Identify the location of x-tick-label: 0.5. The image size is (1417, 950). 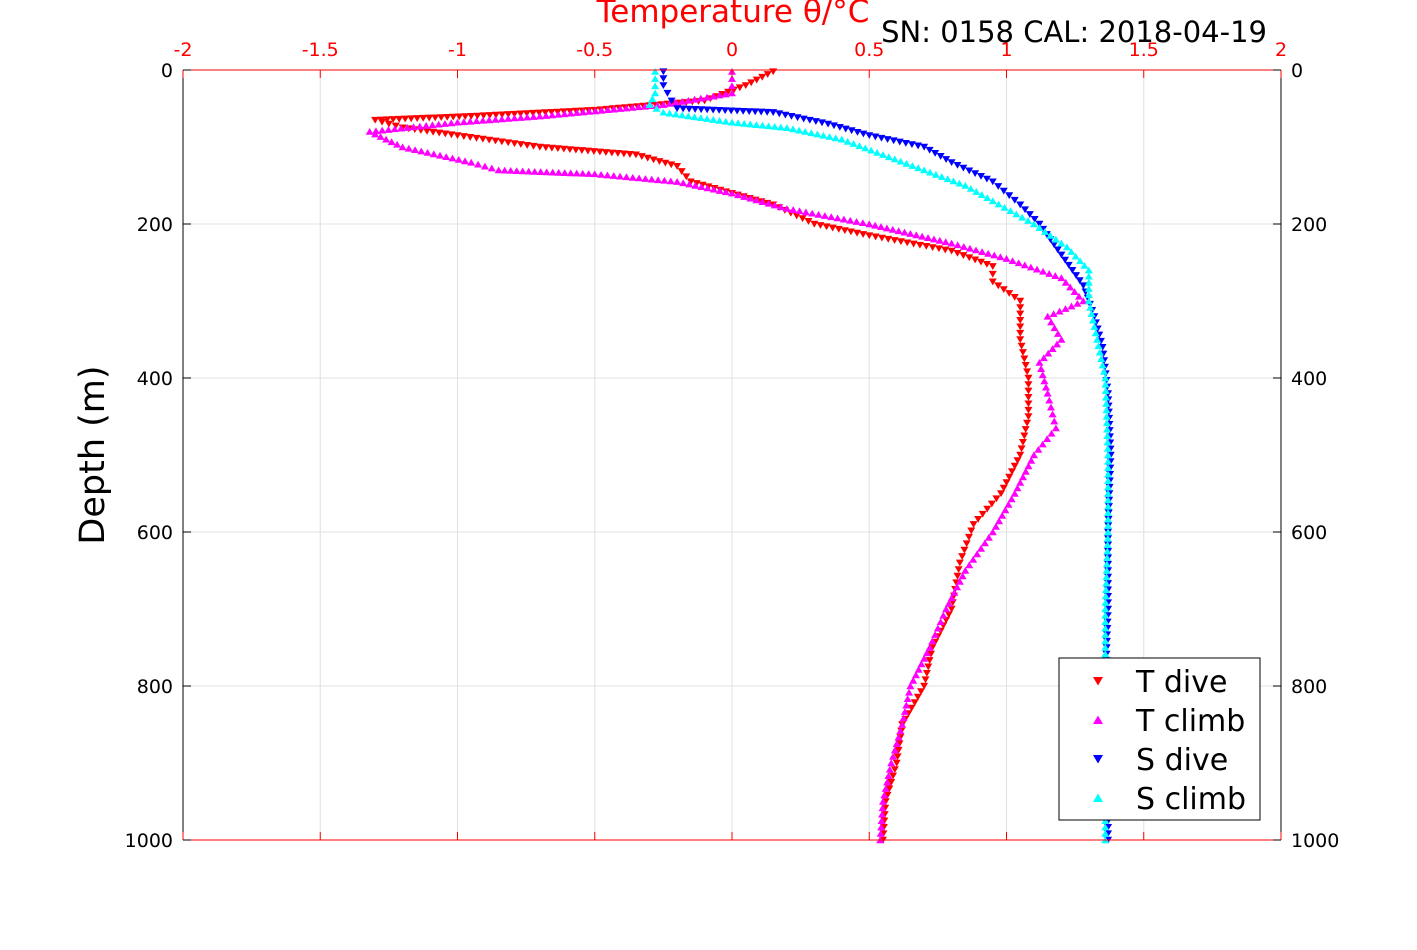
(869, 50).